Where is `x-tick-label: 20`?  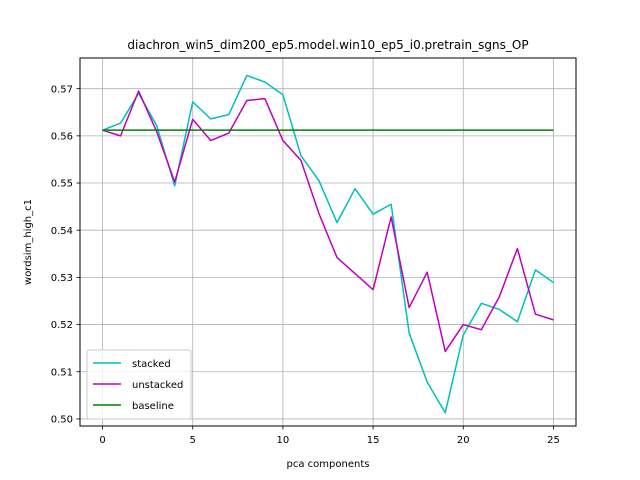
x-tick-label: 20 is located at coordinates (463, 440).